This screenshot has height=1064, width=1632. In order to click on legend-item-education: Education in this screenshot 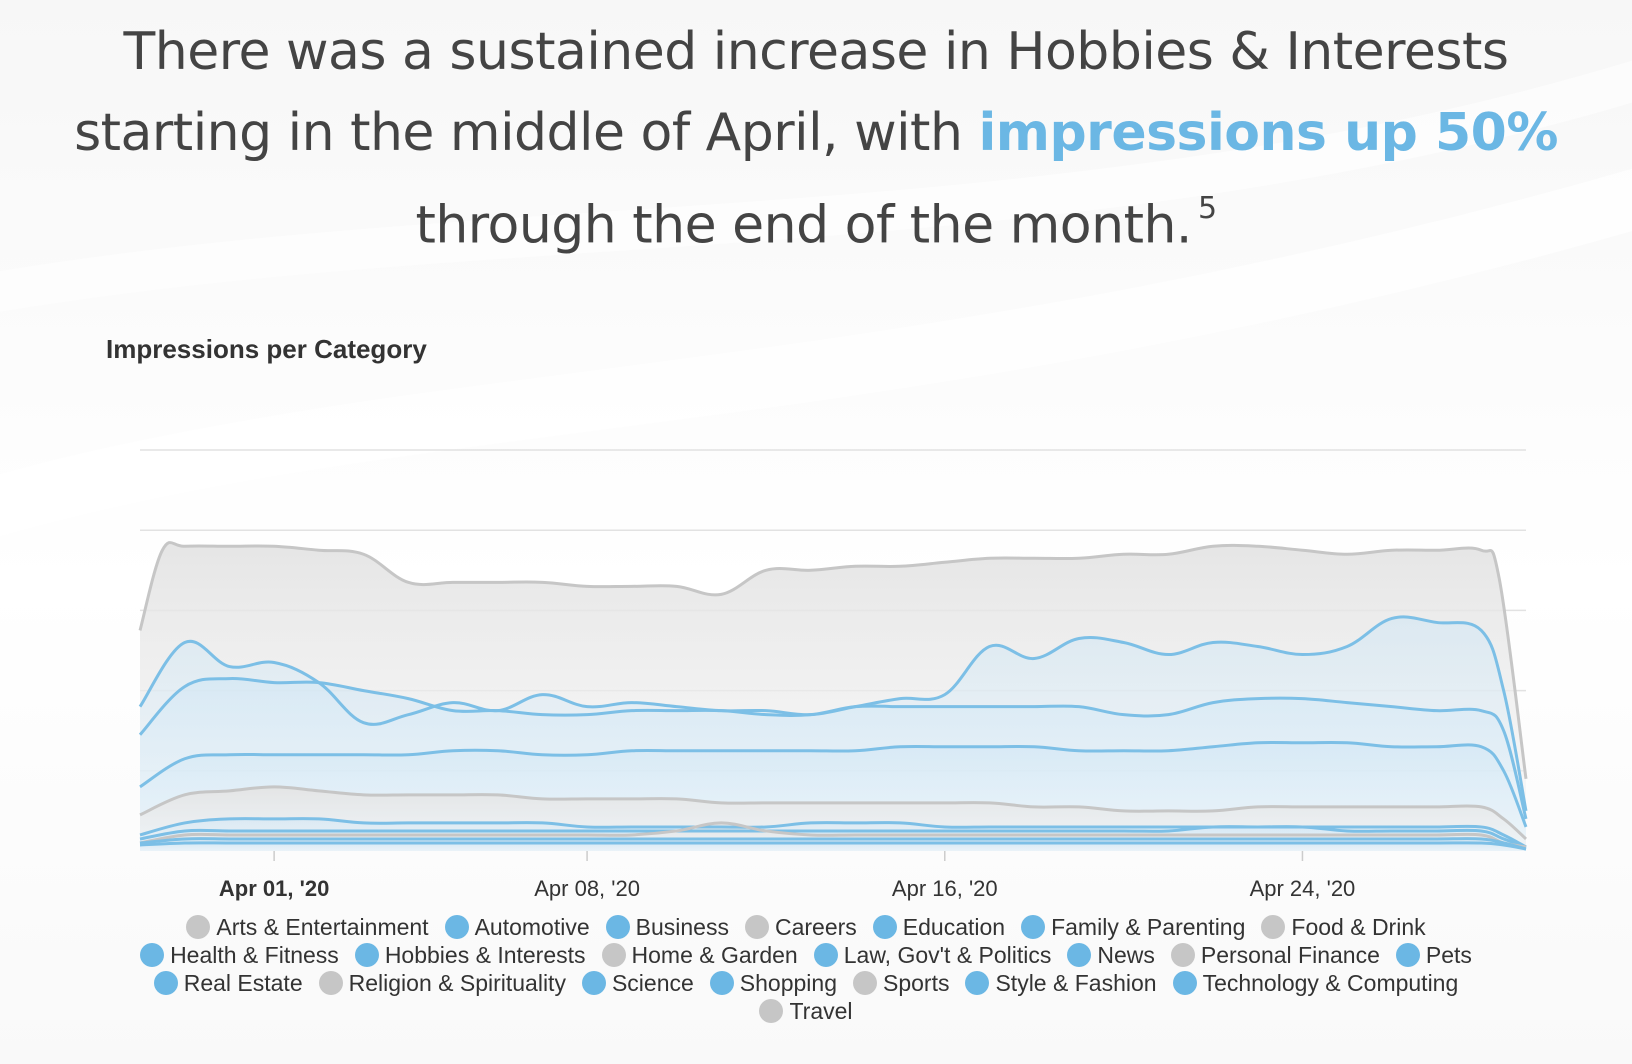, I will do `click(942, 926)`.